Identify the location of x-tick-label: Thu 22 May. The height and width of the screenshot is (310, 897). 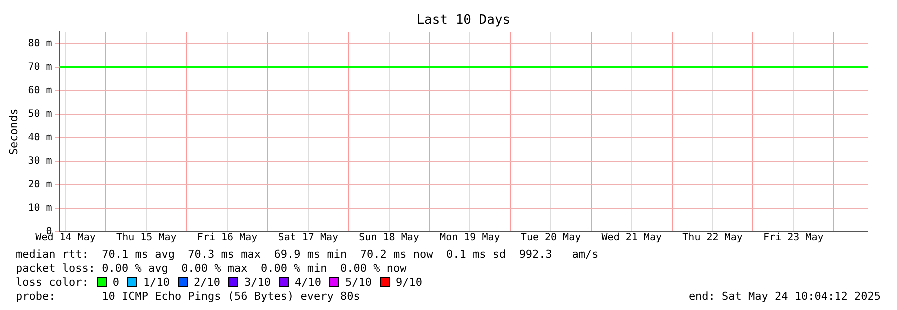
(712, 238).